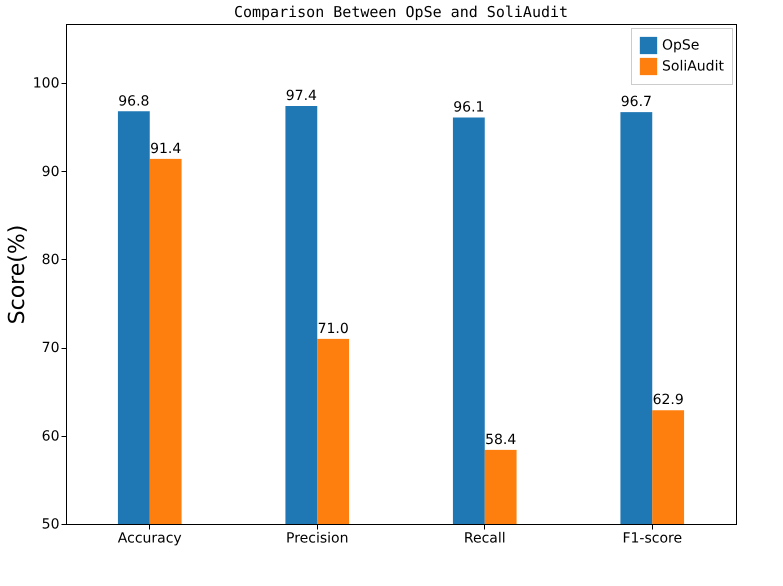 This screenshot has height=586, width=783. Describe the element at coordinates (51, 524) in the screenshot. I see `y-tick-label: 50` at that location.